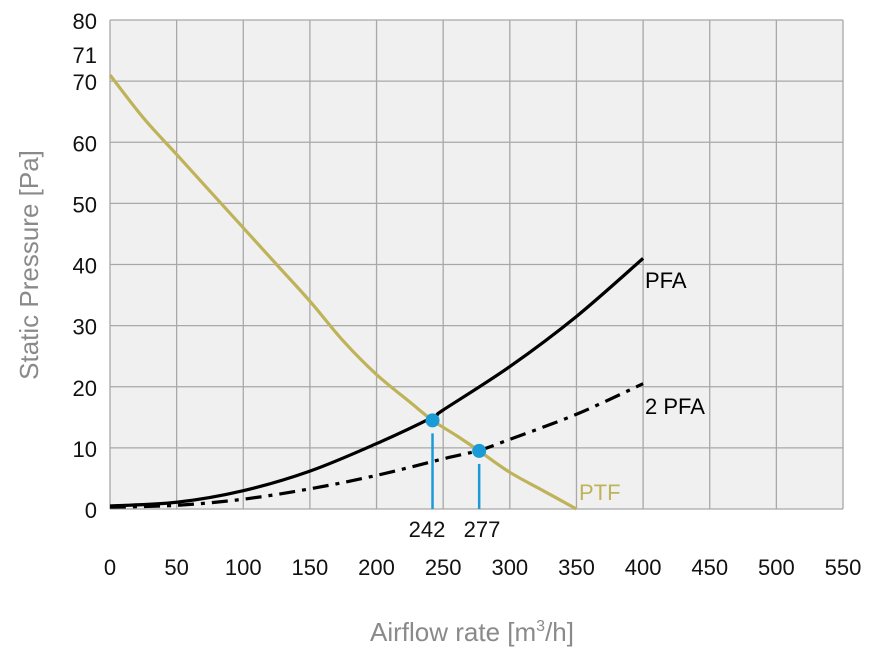  I want to click on series-label-pfa: PFA, so click(666, 280).